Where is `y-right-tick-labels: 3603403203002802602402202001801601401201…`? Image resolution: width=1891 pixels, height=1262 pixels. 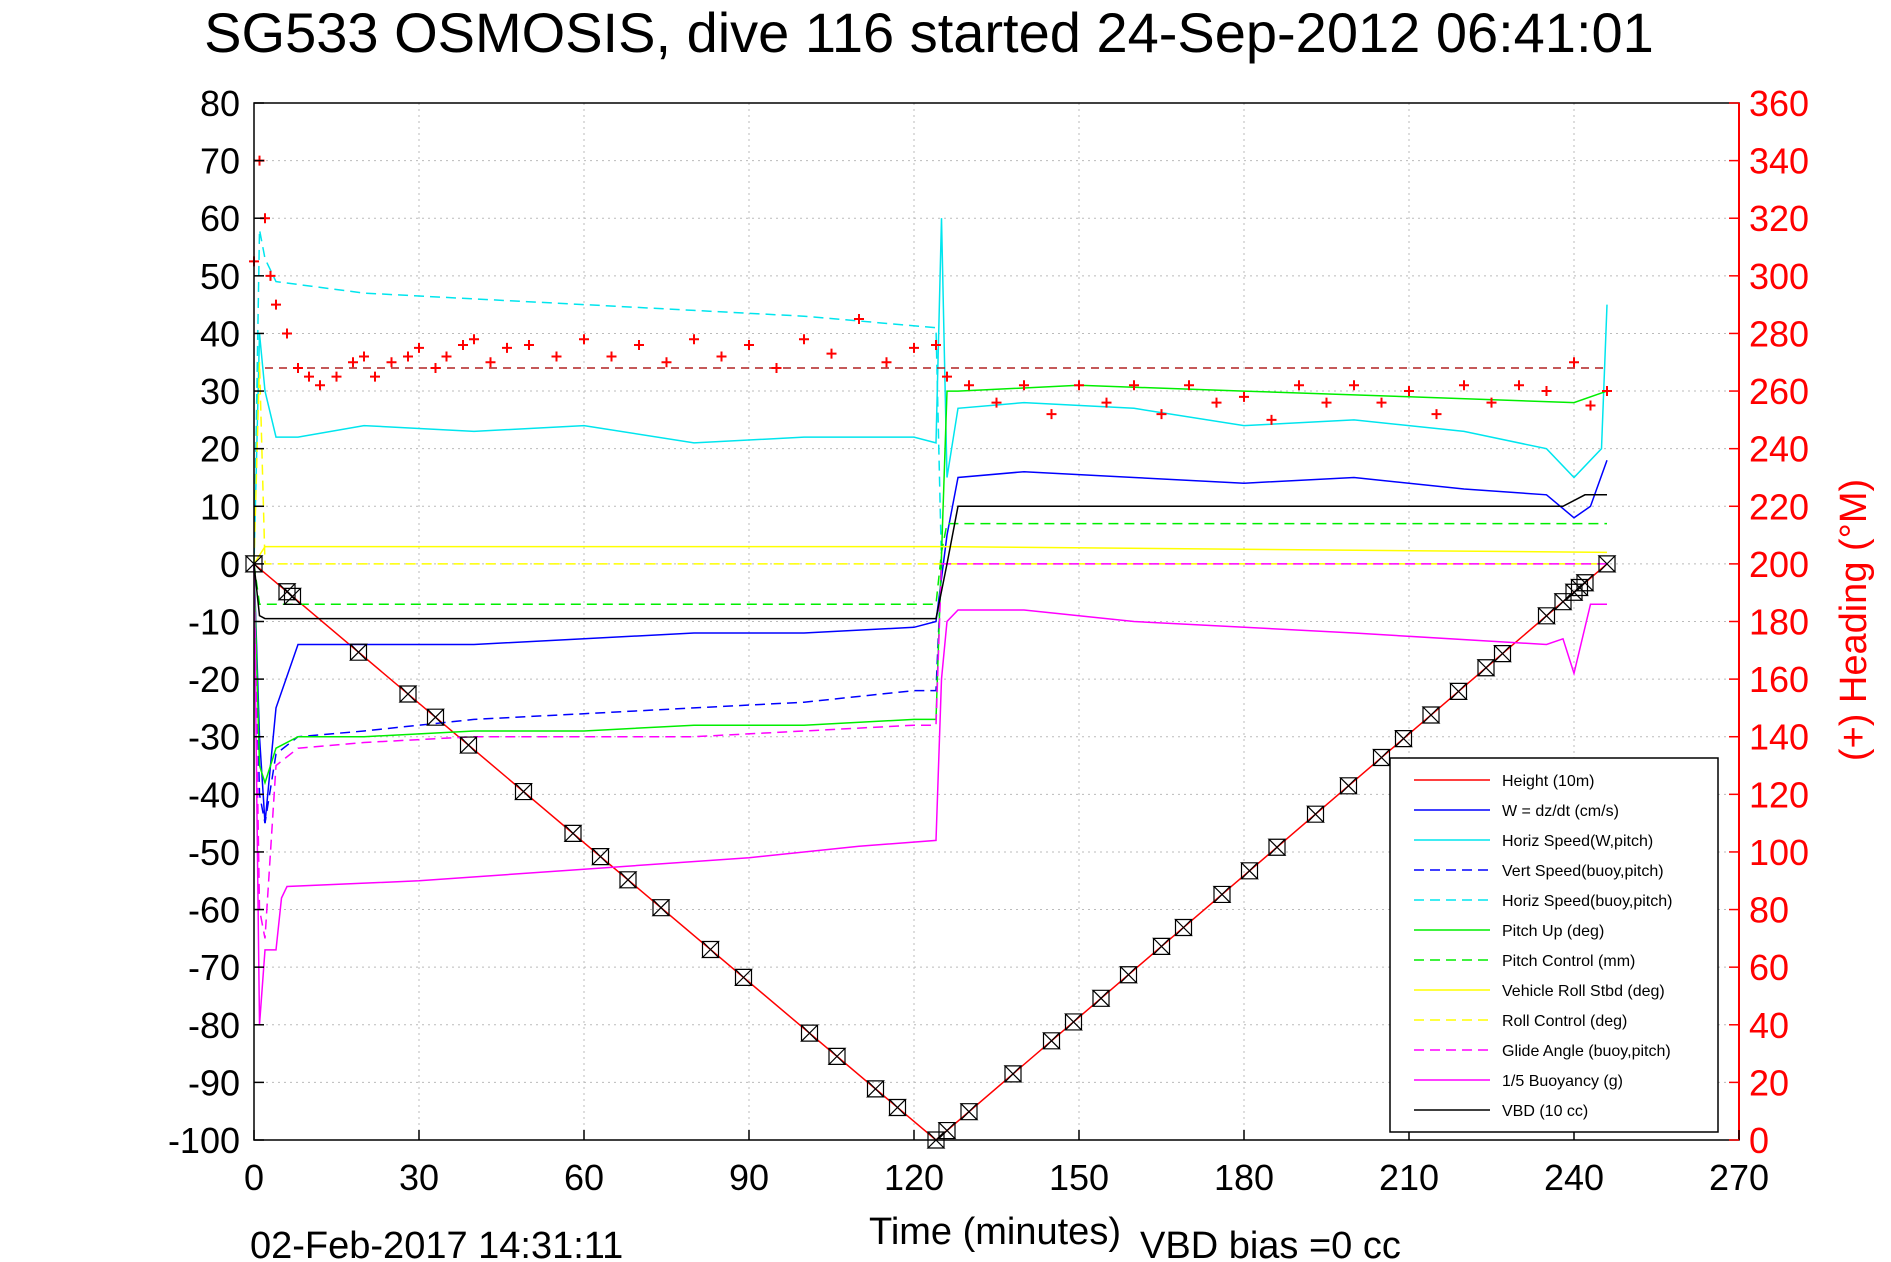
y-right-tick-labels: 3603403203002802602402202001801601401201… is located at coordinates (1769, 622).